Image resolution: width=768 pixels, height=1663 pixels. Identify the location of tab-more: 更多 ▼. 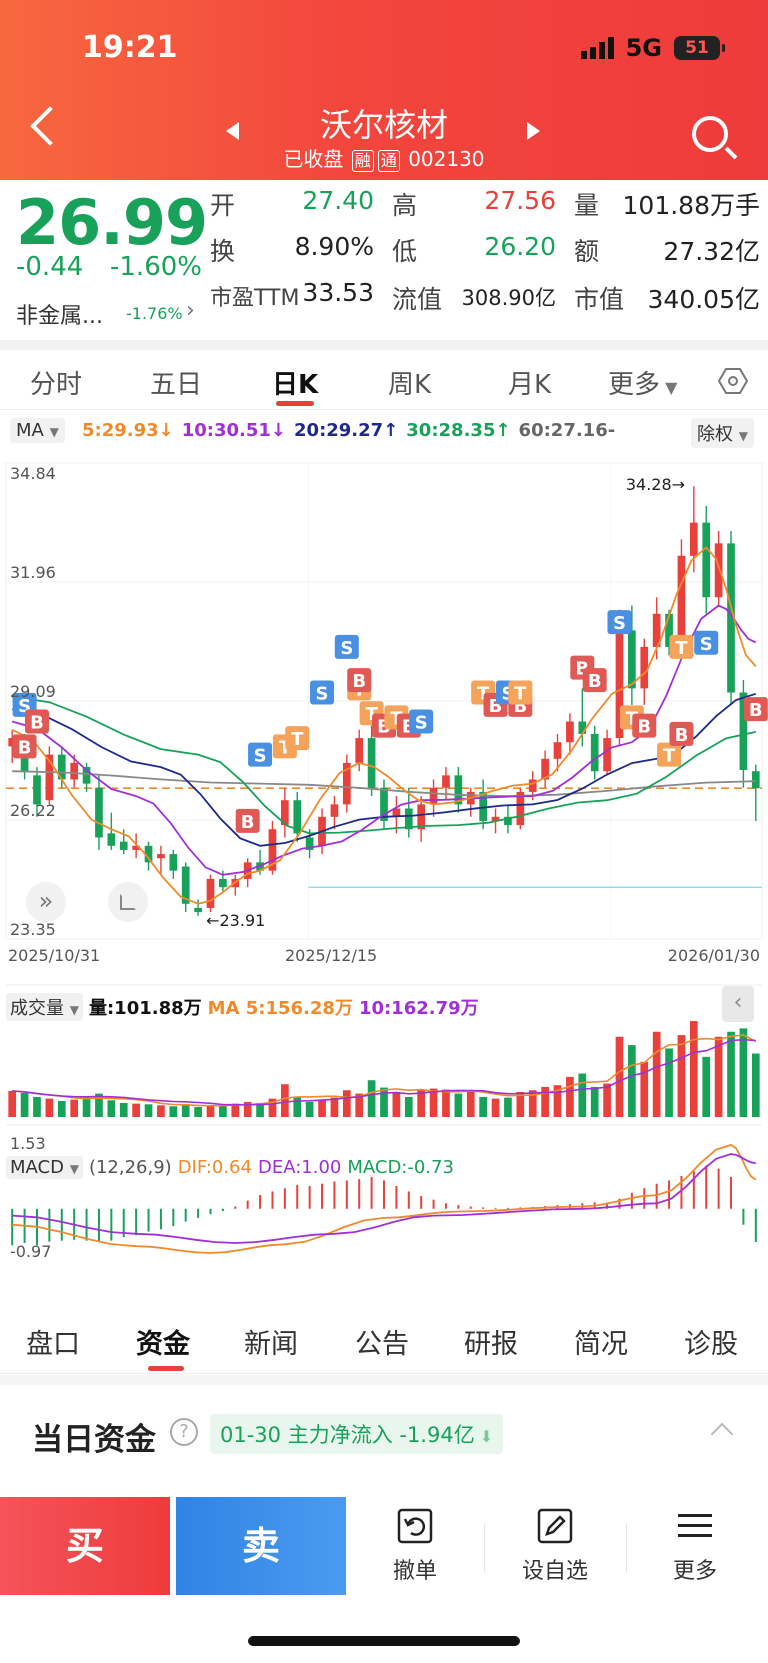
(642, 382).